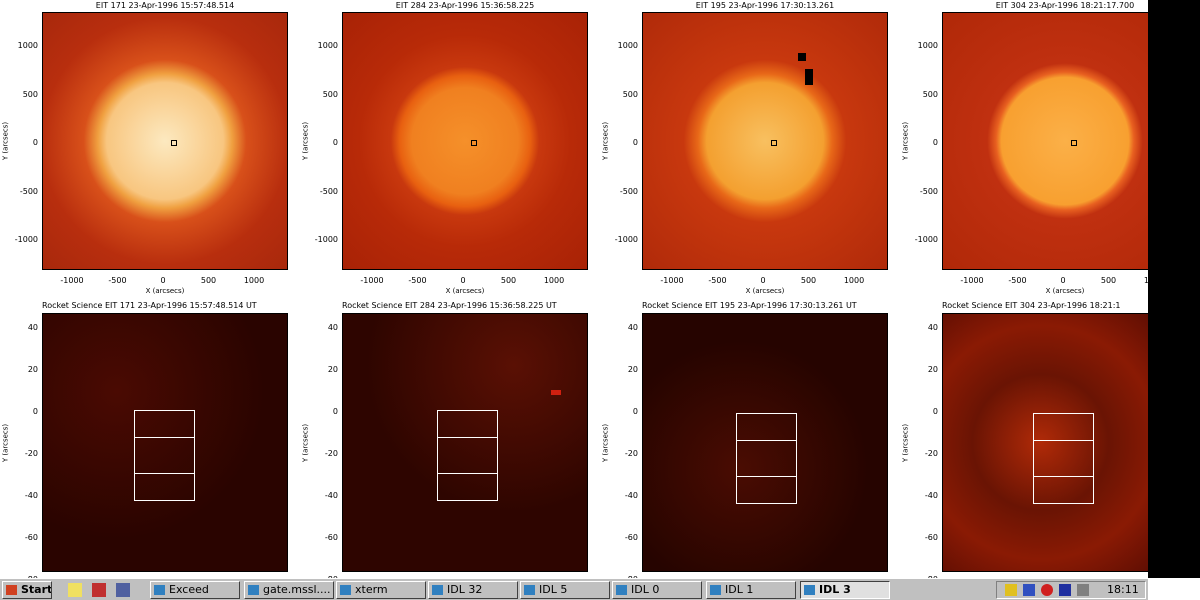 Image resolution: width=1200 pixels, height=600 pixels. I want to click on x-tick-label: -1000, so click(72, 280).